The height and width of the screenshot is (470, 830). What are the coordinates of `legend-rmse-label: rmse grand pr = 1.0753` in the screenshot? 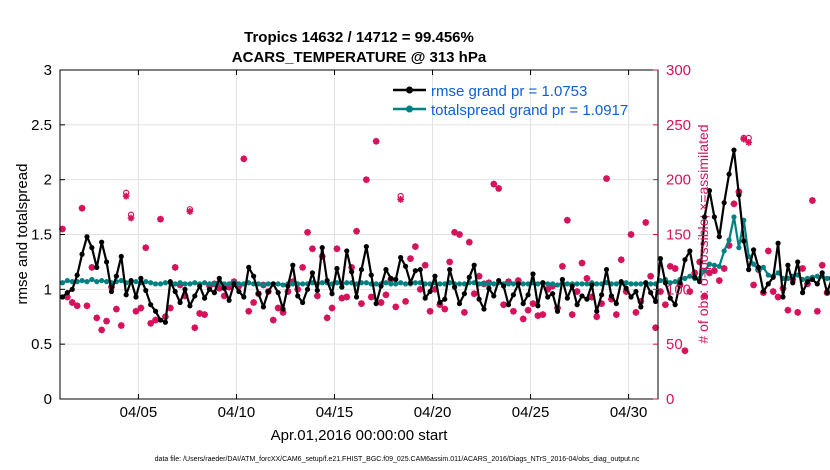 It's located at (509, 91).